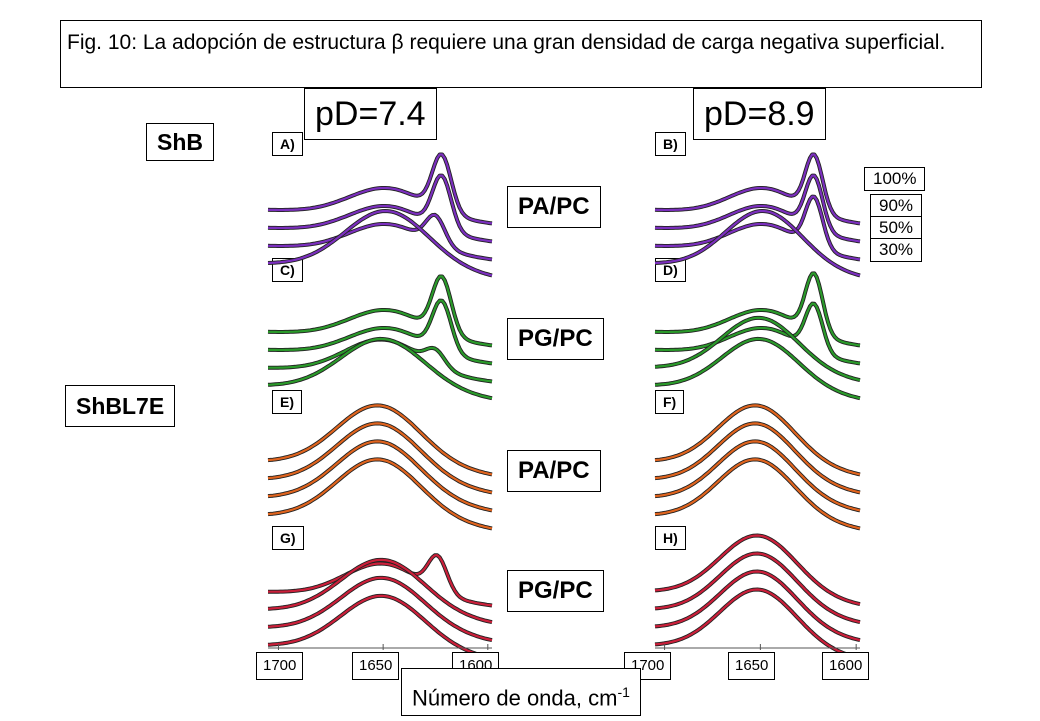 The height and width of the screenshot is (721, 1040). I want to click on spectra-panel-g, so click(380, 607).